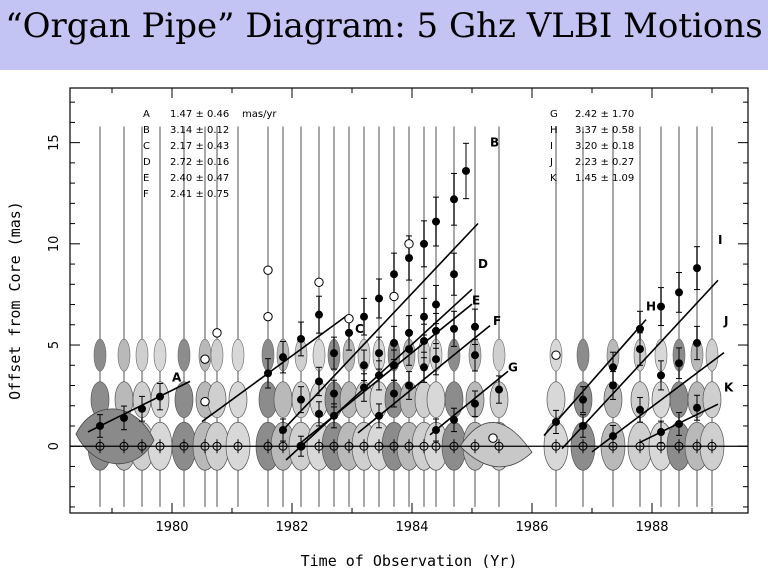  Describe the element at coordinates (146, 178) in the screenshot. I see `legend-id-e: E` at that location.